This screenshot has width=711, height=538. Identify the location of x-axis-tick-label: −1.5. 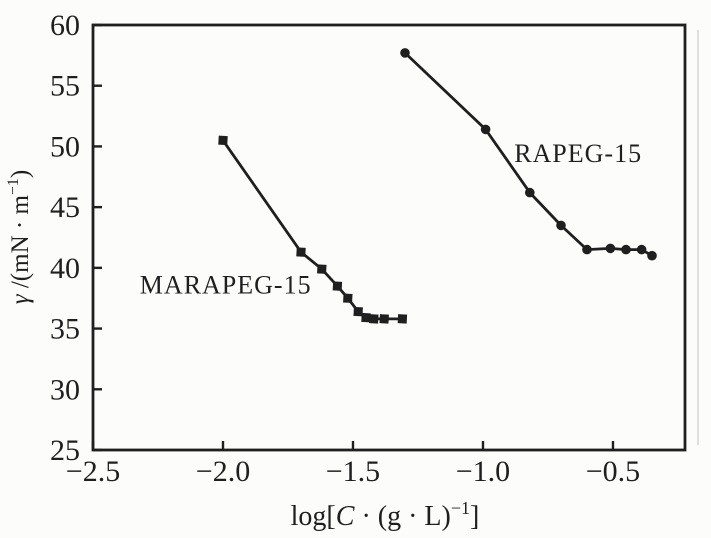
(353, 471).